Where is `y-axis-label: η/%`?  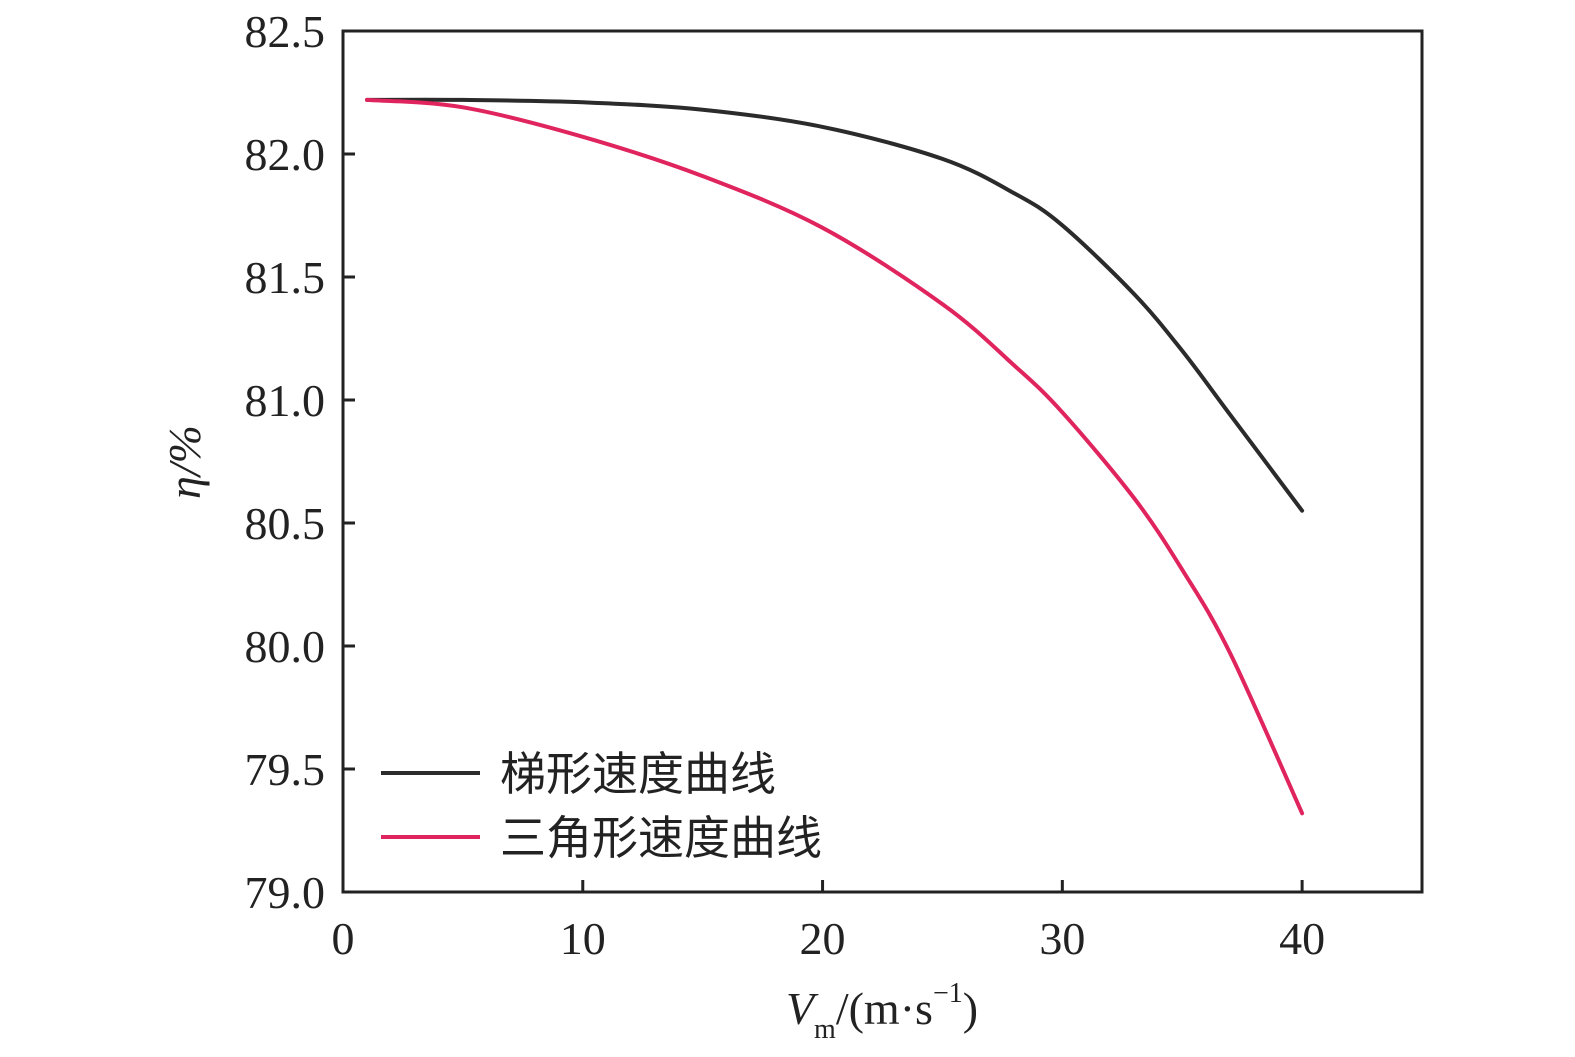
y-axis-label: η/% is located at coordinates (184, 462).